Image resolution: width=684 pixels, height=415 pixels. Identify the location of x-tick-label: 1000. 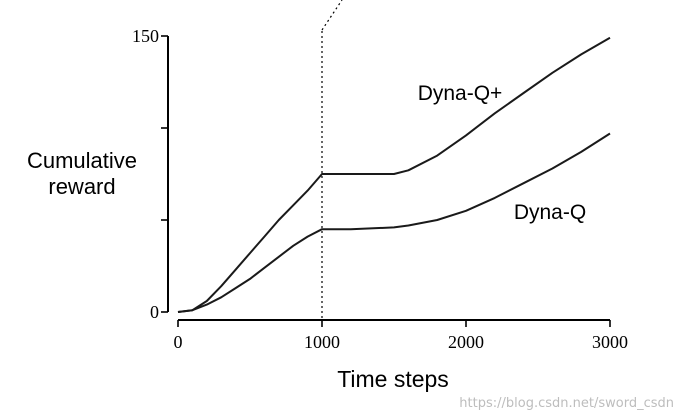
(322, 342).